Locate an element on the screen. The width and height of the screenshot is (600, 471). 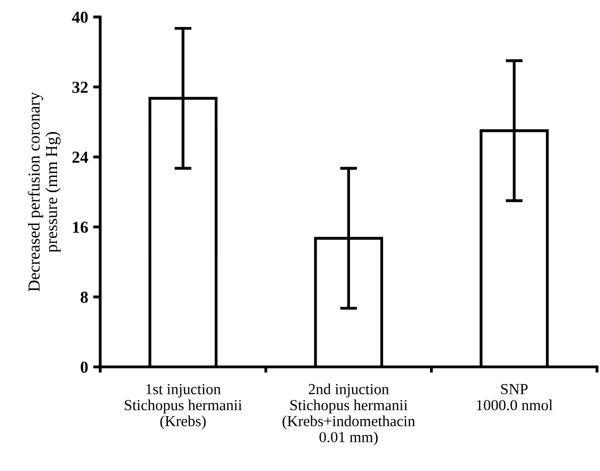
x-tick-label: 1st injuction Stichopus hermanii (Krebs) is located at coordinates (183, 407).